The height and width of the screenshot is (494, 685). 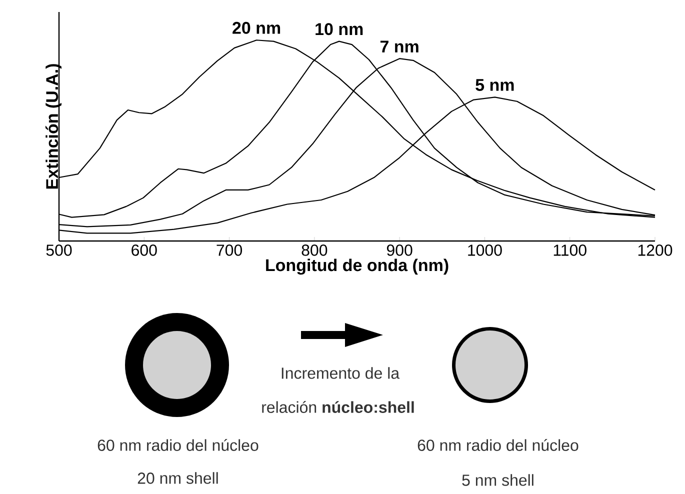 I want to click on x-tick-label: 600, so click(x=144, y=250).